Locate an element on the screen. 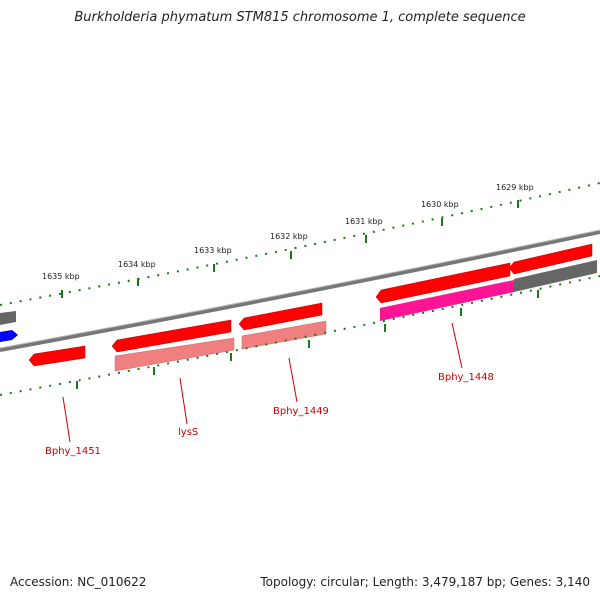 The image size is (600, 600). gene-pair-lysS is located at coordinates (174, 354).